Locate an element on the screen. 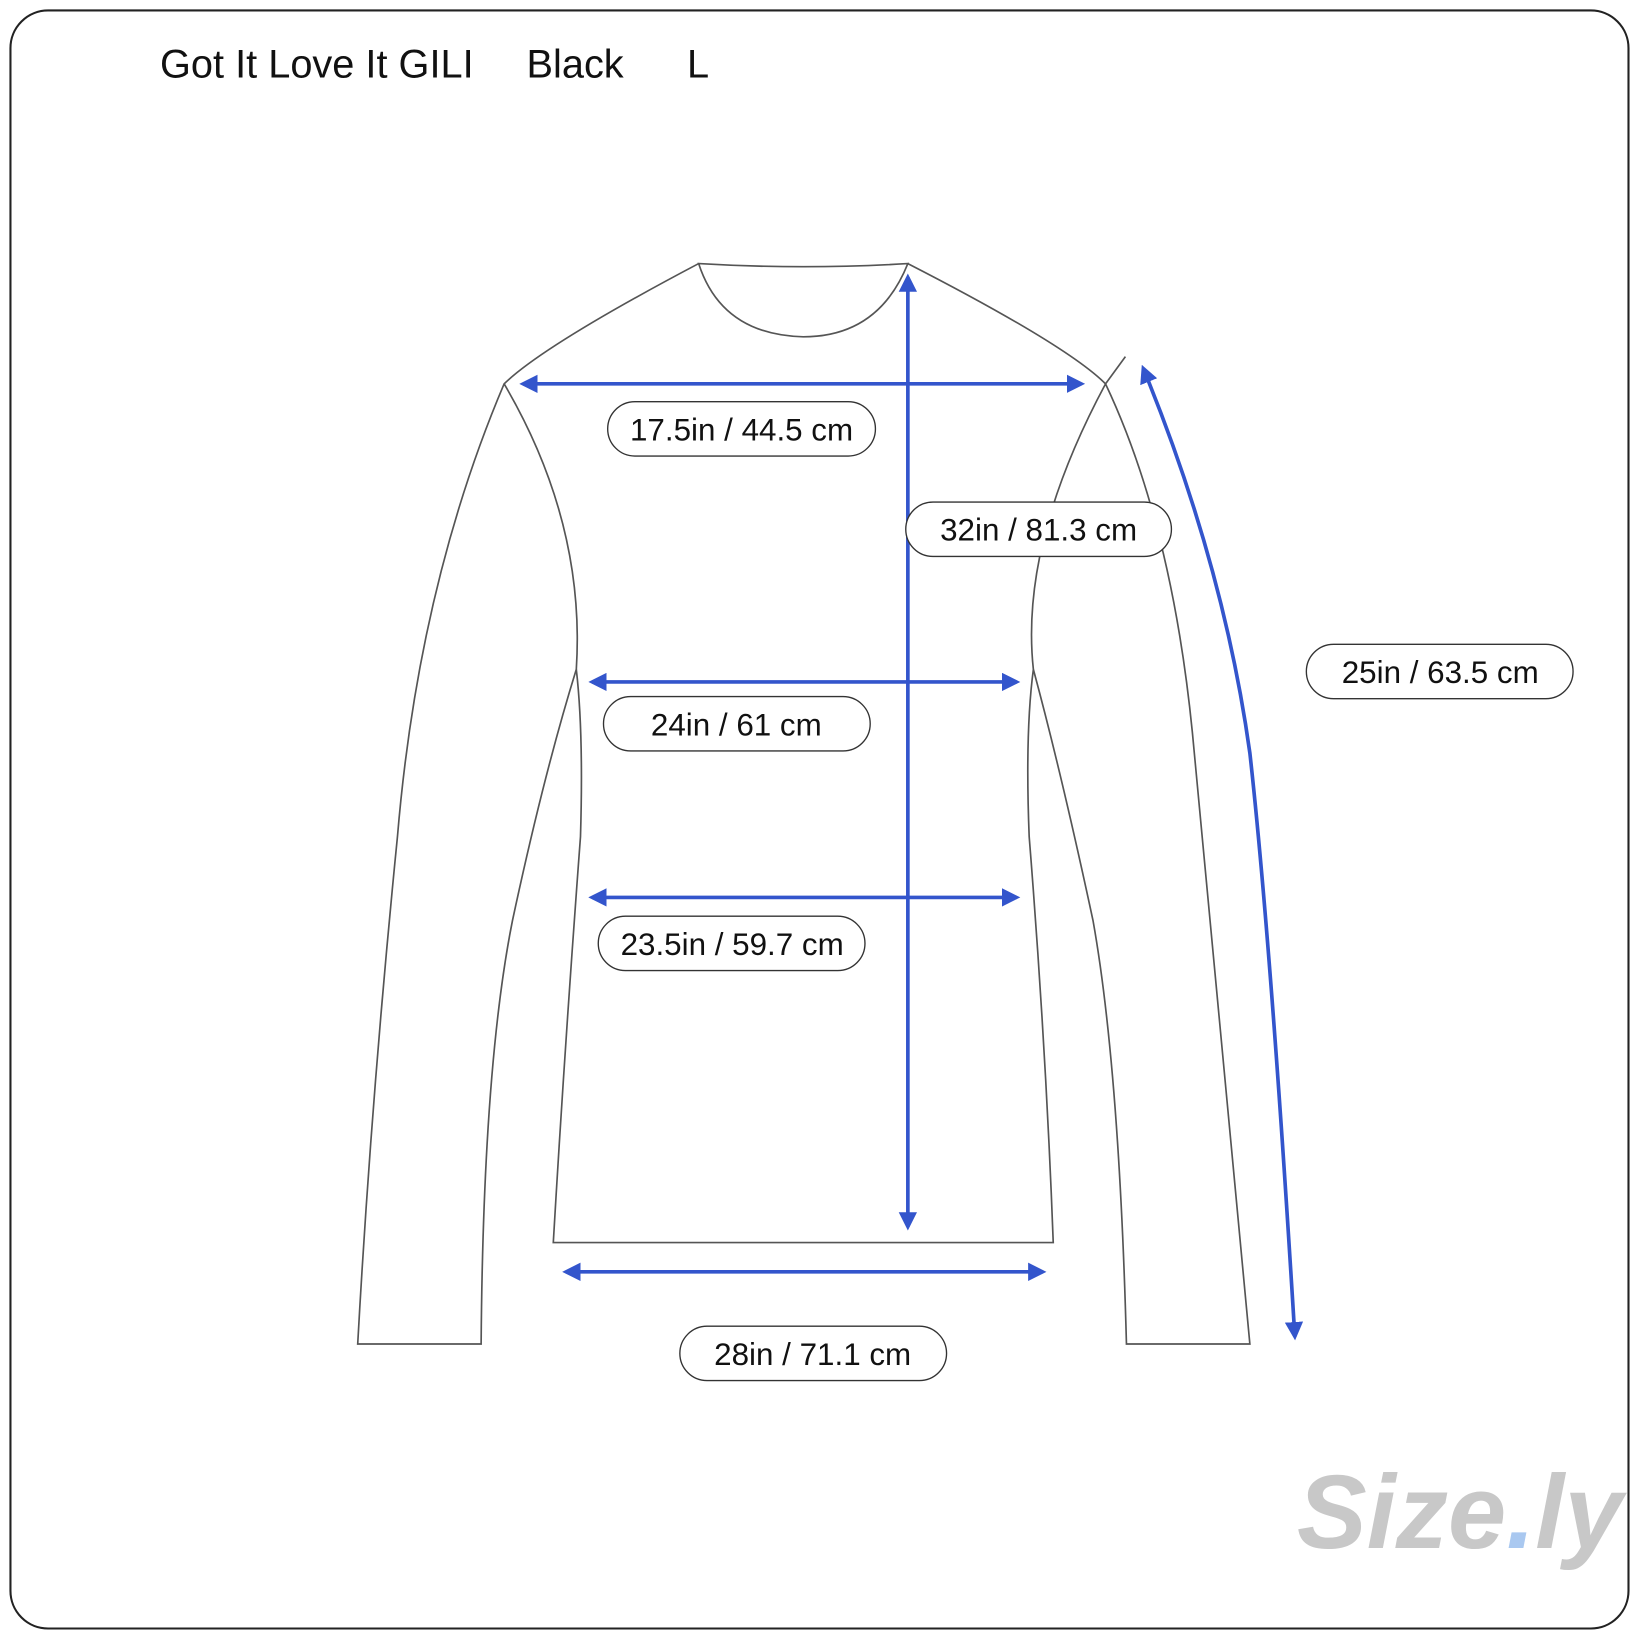 The image size is (1640, 1640). sizely-logo: Size.ly is located at coordinates (1462, 1512).